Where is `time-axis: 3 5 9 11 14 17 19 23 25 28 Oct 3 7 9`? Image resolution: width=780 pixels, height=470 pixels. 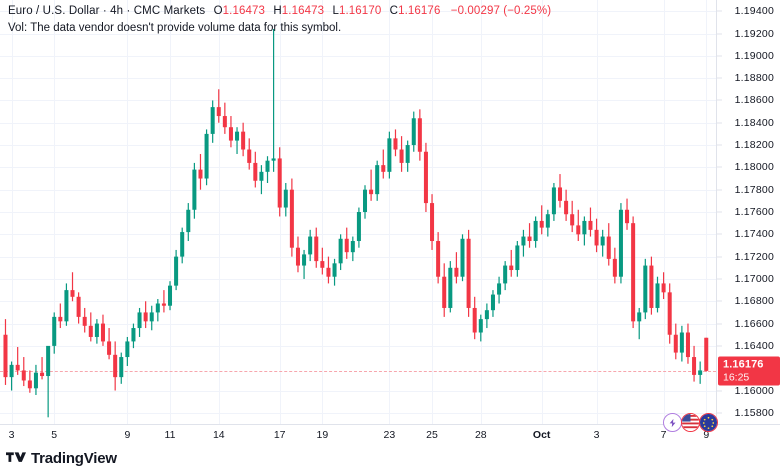
time-axis: 3 5 9 11 14 17 19 23 25 28 Oct 3 7 9 is located at coordinates (390, 435).